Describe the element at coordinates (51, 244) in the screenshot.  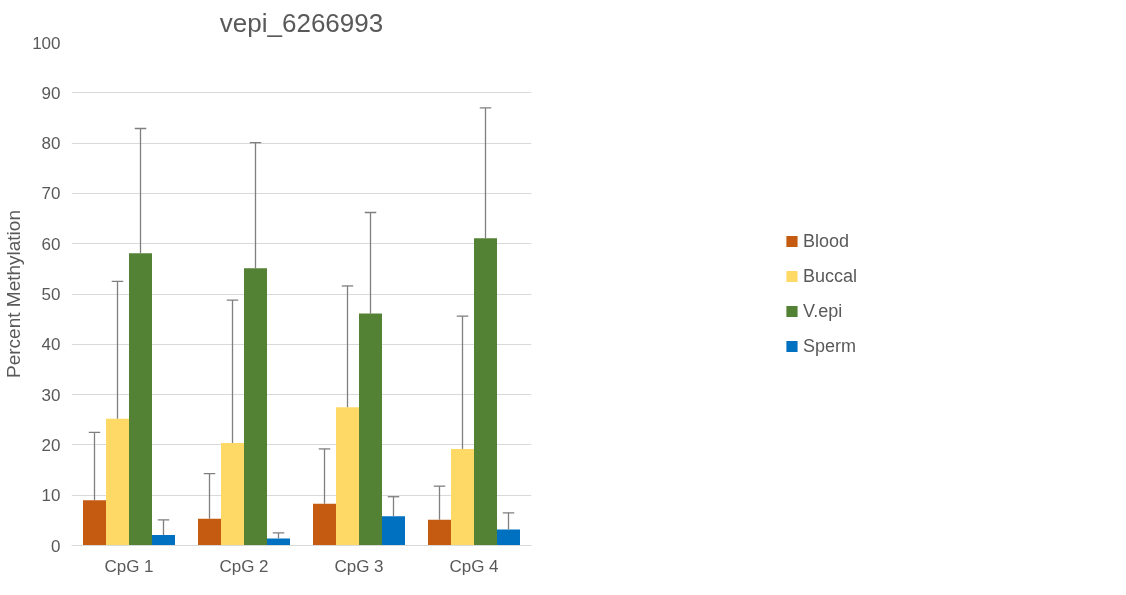
I see `y-tick-label: 60` at that location.